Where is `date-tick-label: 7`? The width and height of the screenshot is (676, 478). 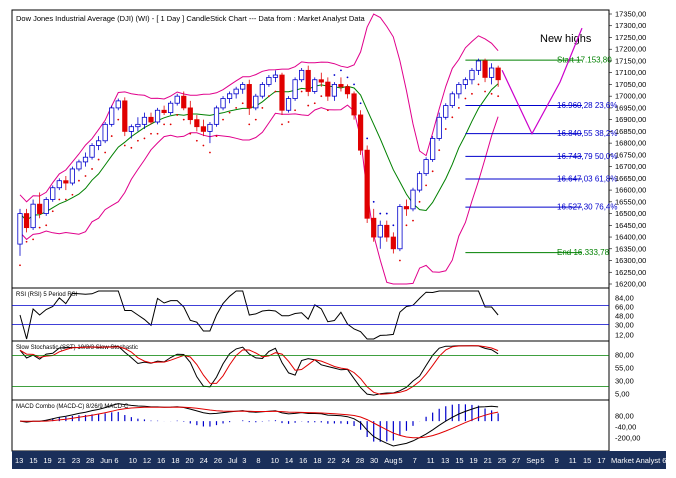 date-tick-label: 7 is located at coordinates (415, 460).